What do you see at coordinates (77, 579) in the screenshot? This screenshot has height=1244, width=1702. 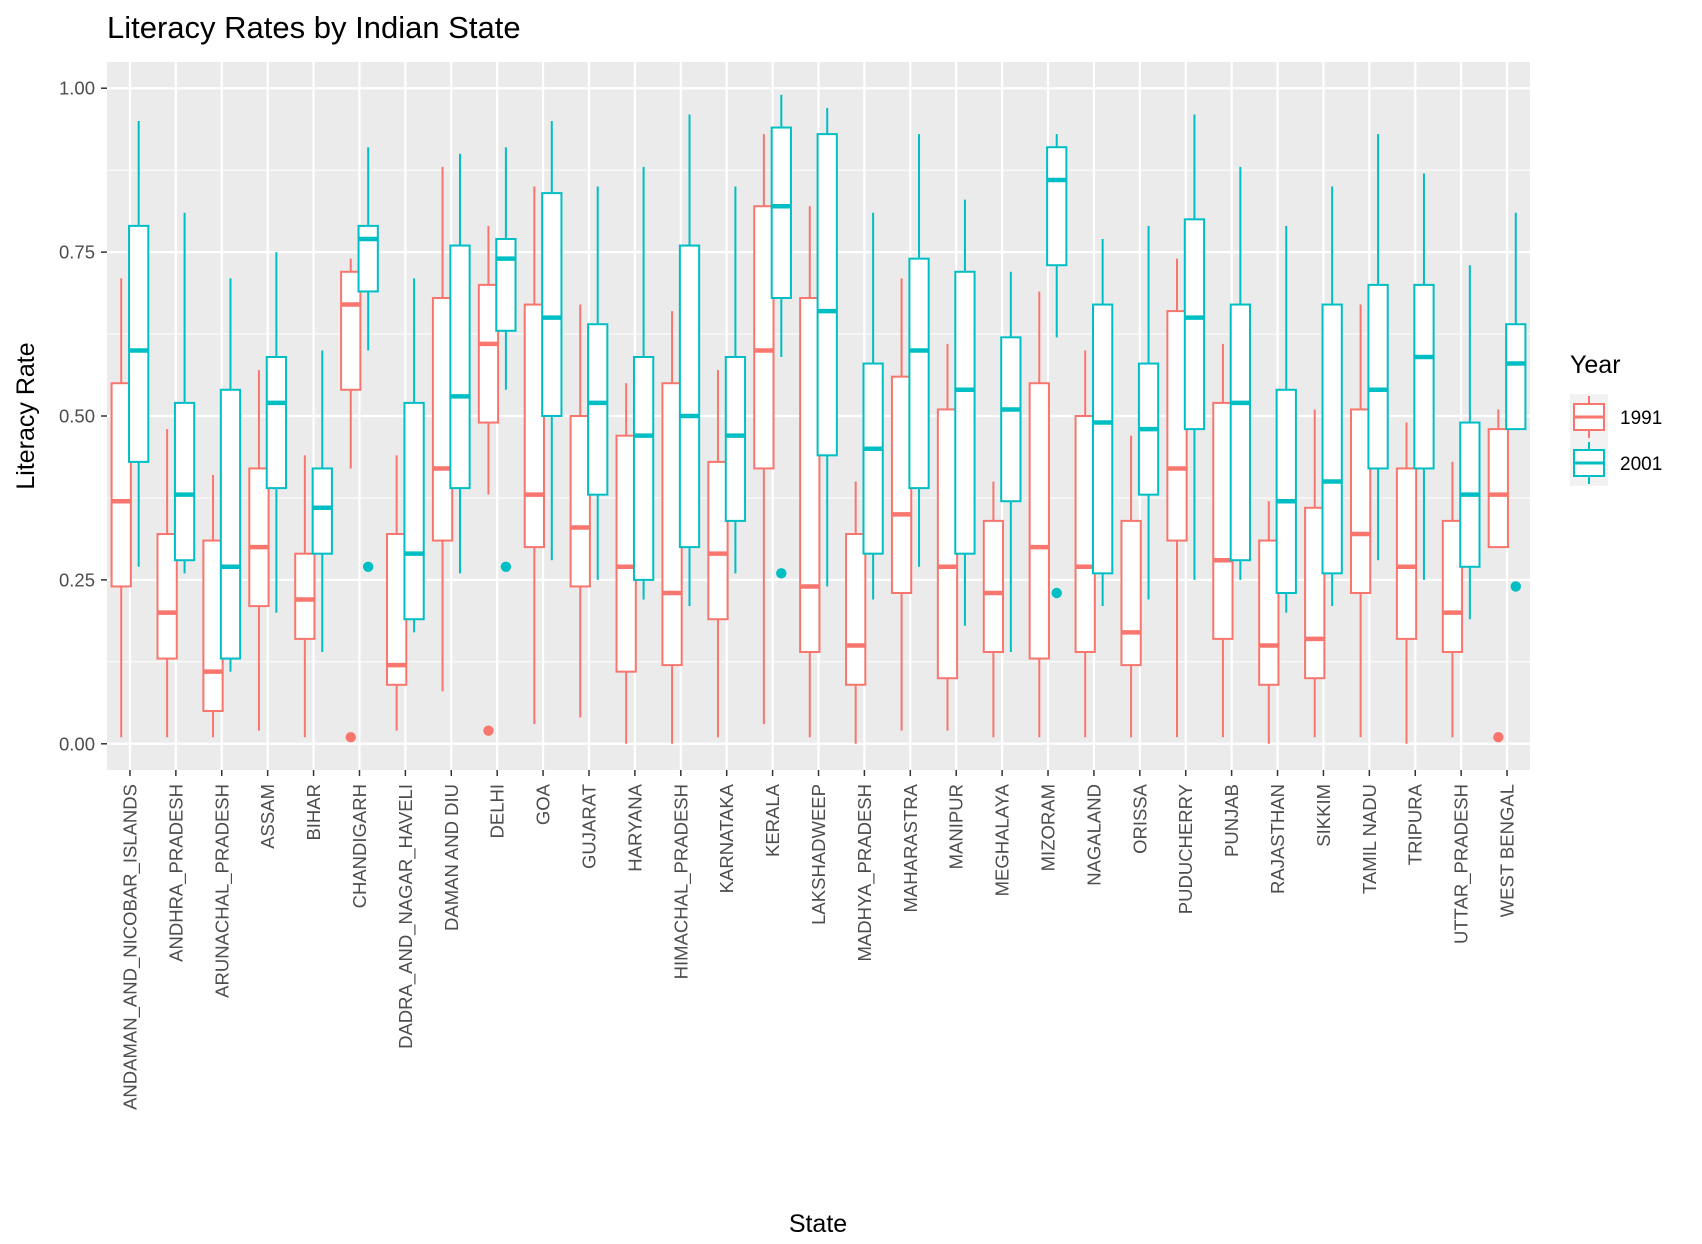 I see `y-tick-label: 0.25` at bounding box center [77, 579].